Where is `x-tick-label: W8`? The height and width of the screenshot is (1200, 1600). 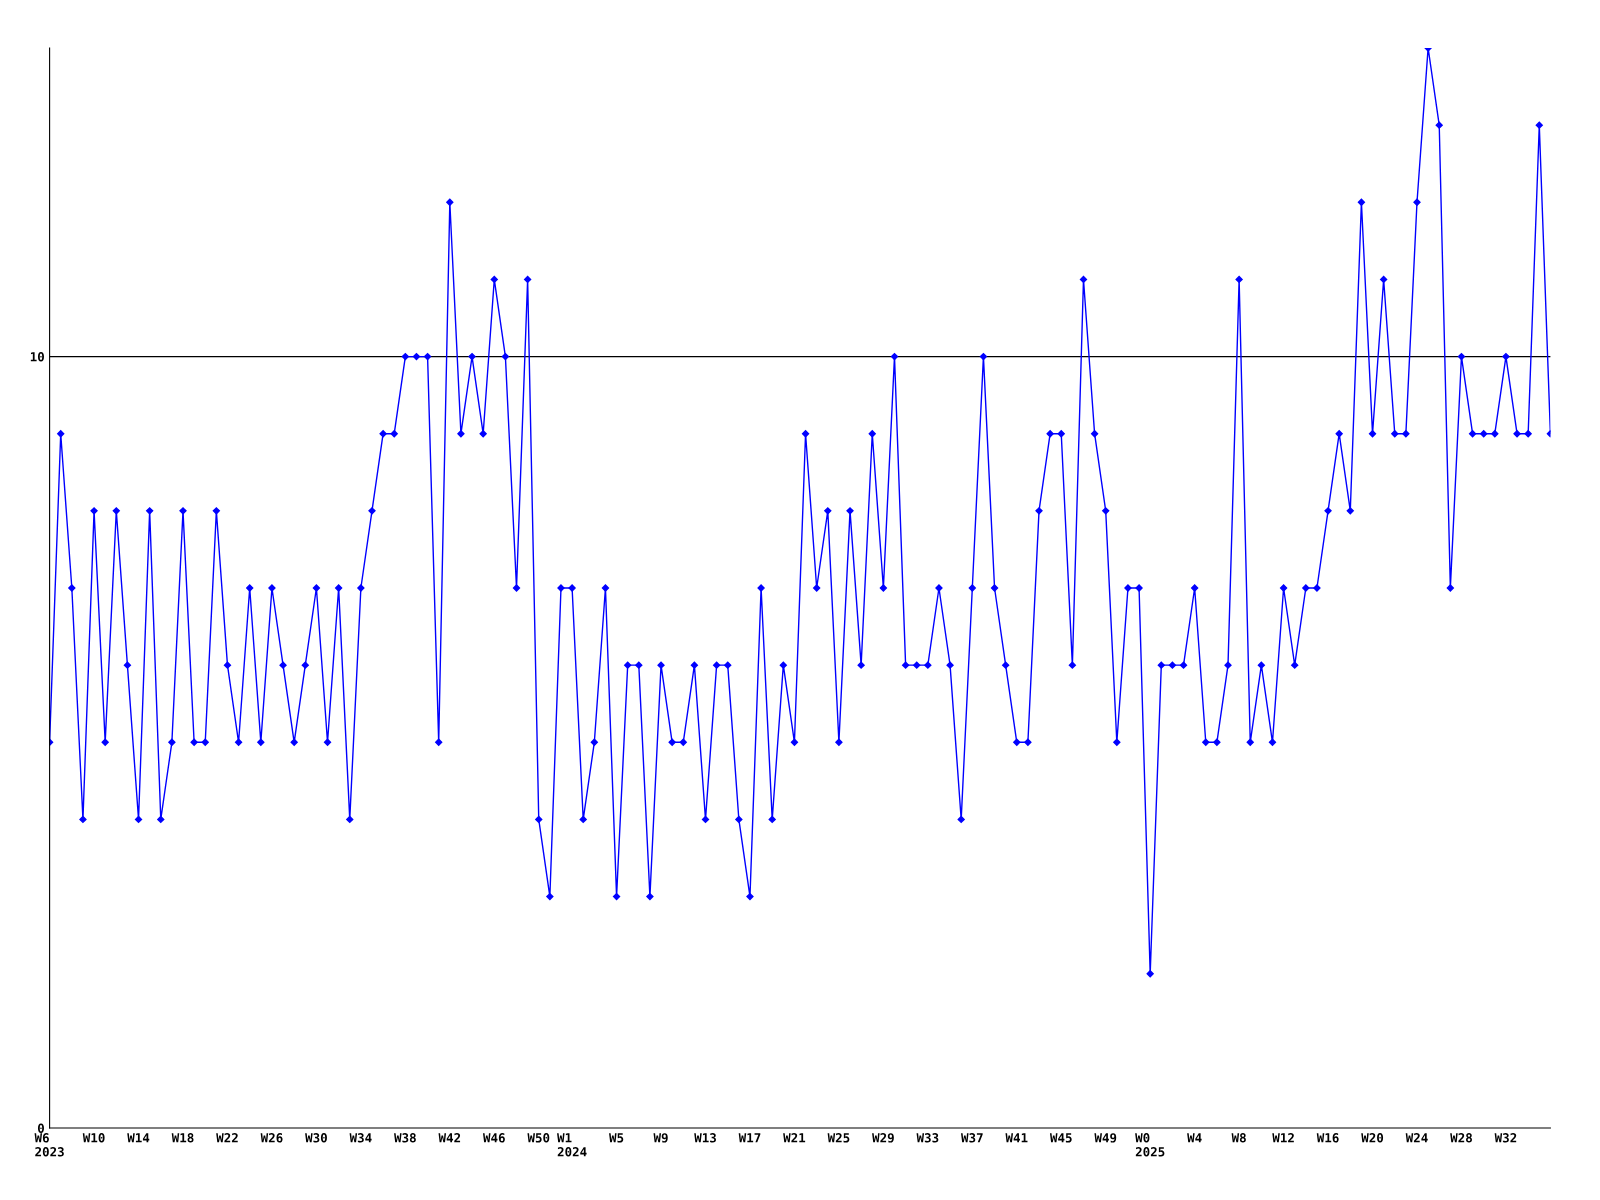 x-tick-label: W8 is located at coordinates (1238, 1138).